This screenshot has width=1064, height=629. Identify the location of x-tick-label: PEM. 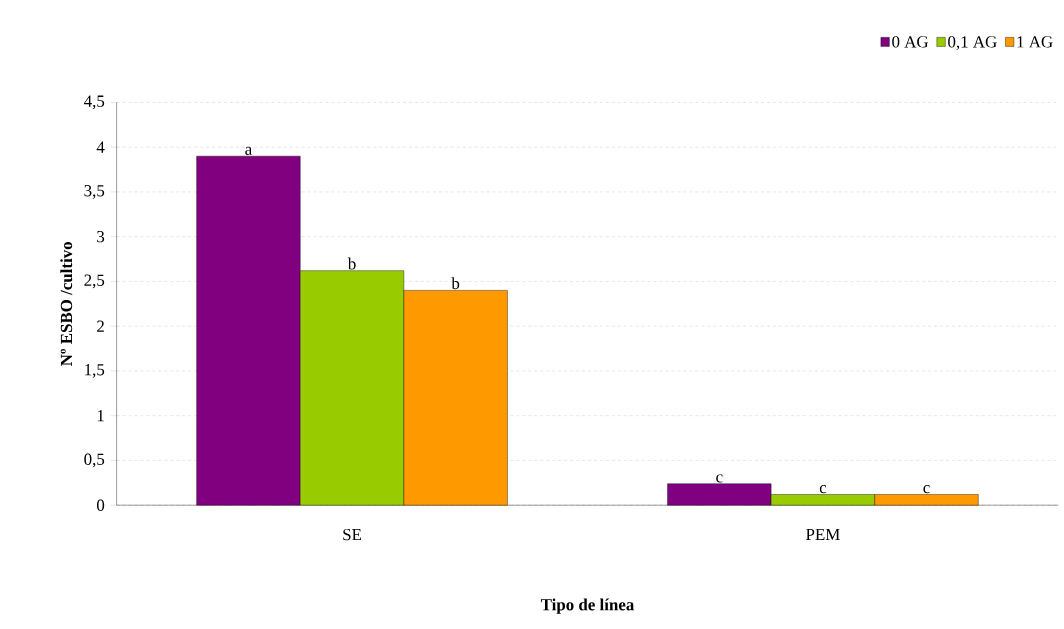
(823, 535).